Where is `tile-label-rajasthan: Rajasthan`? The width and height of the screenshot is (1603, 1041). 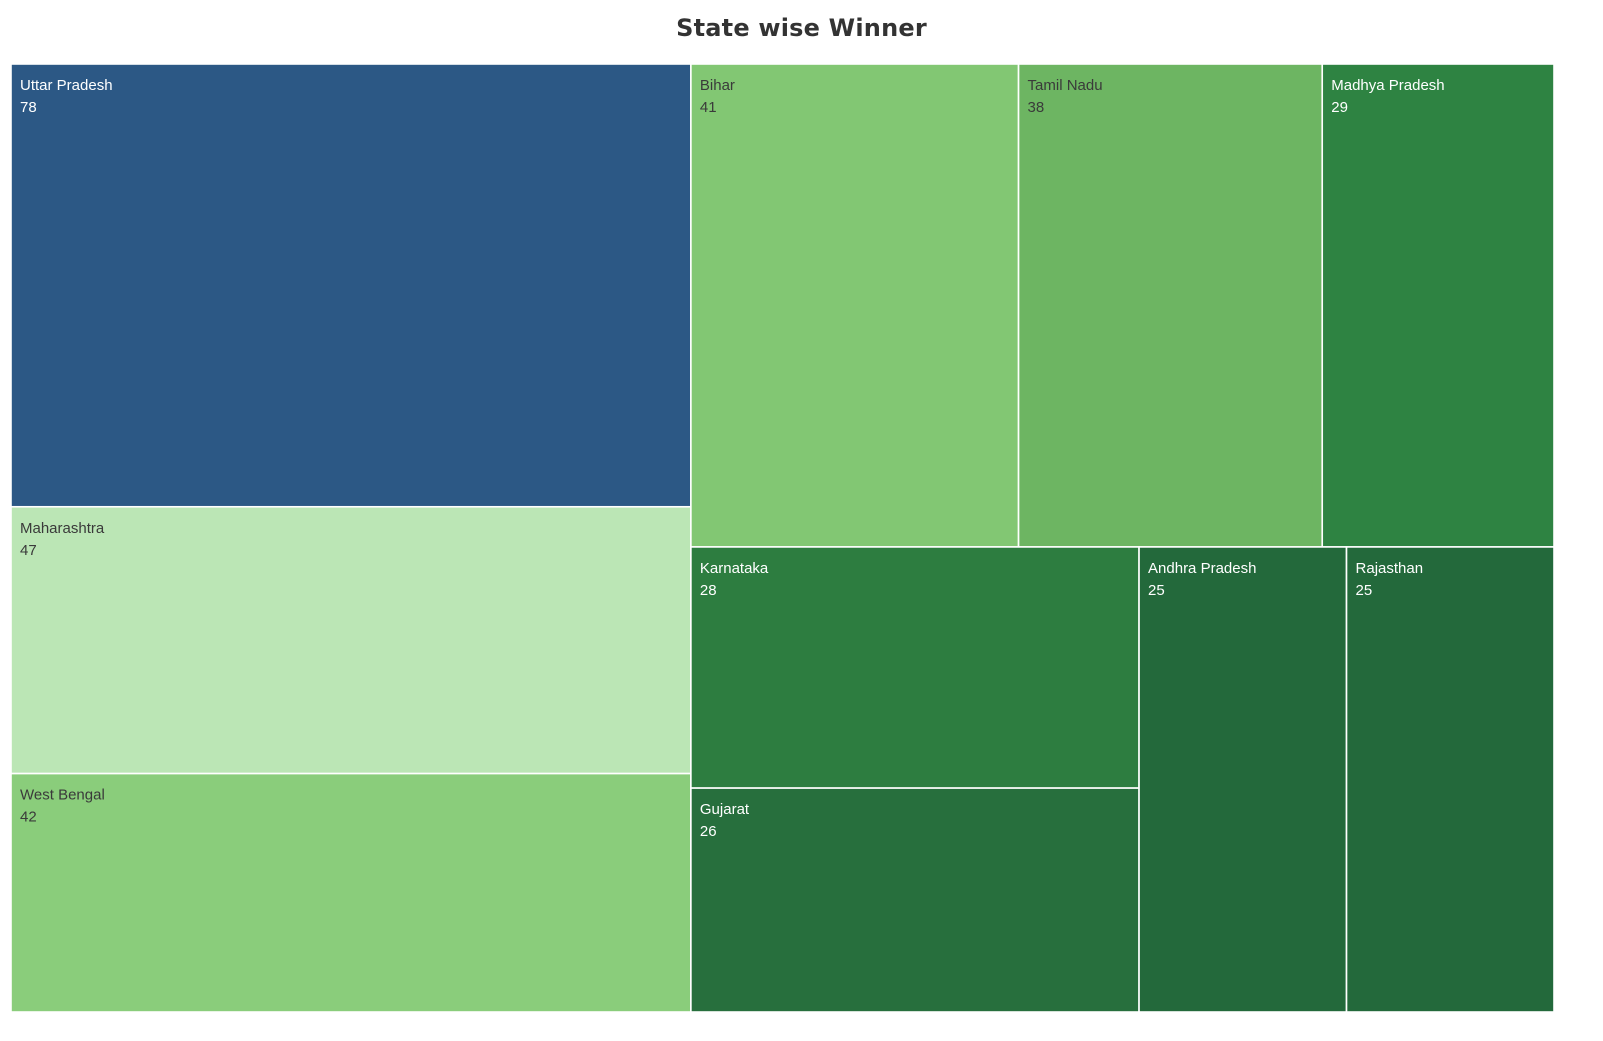
tile-label-rajasthan: Rajasthan is located at coordinates (1390, 568).